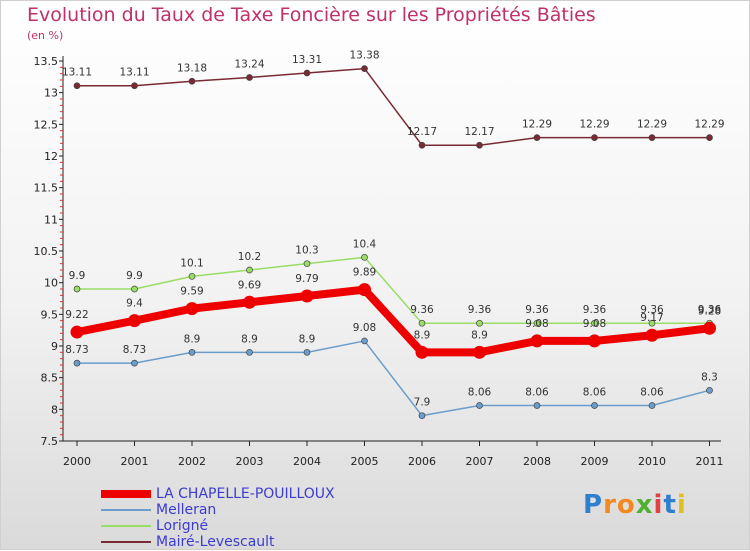  I want to click on x-tick-label: 2003, so click(250, 461).